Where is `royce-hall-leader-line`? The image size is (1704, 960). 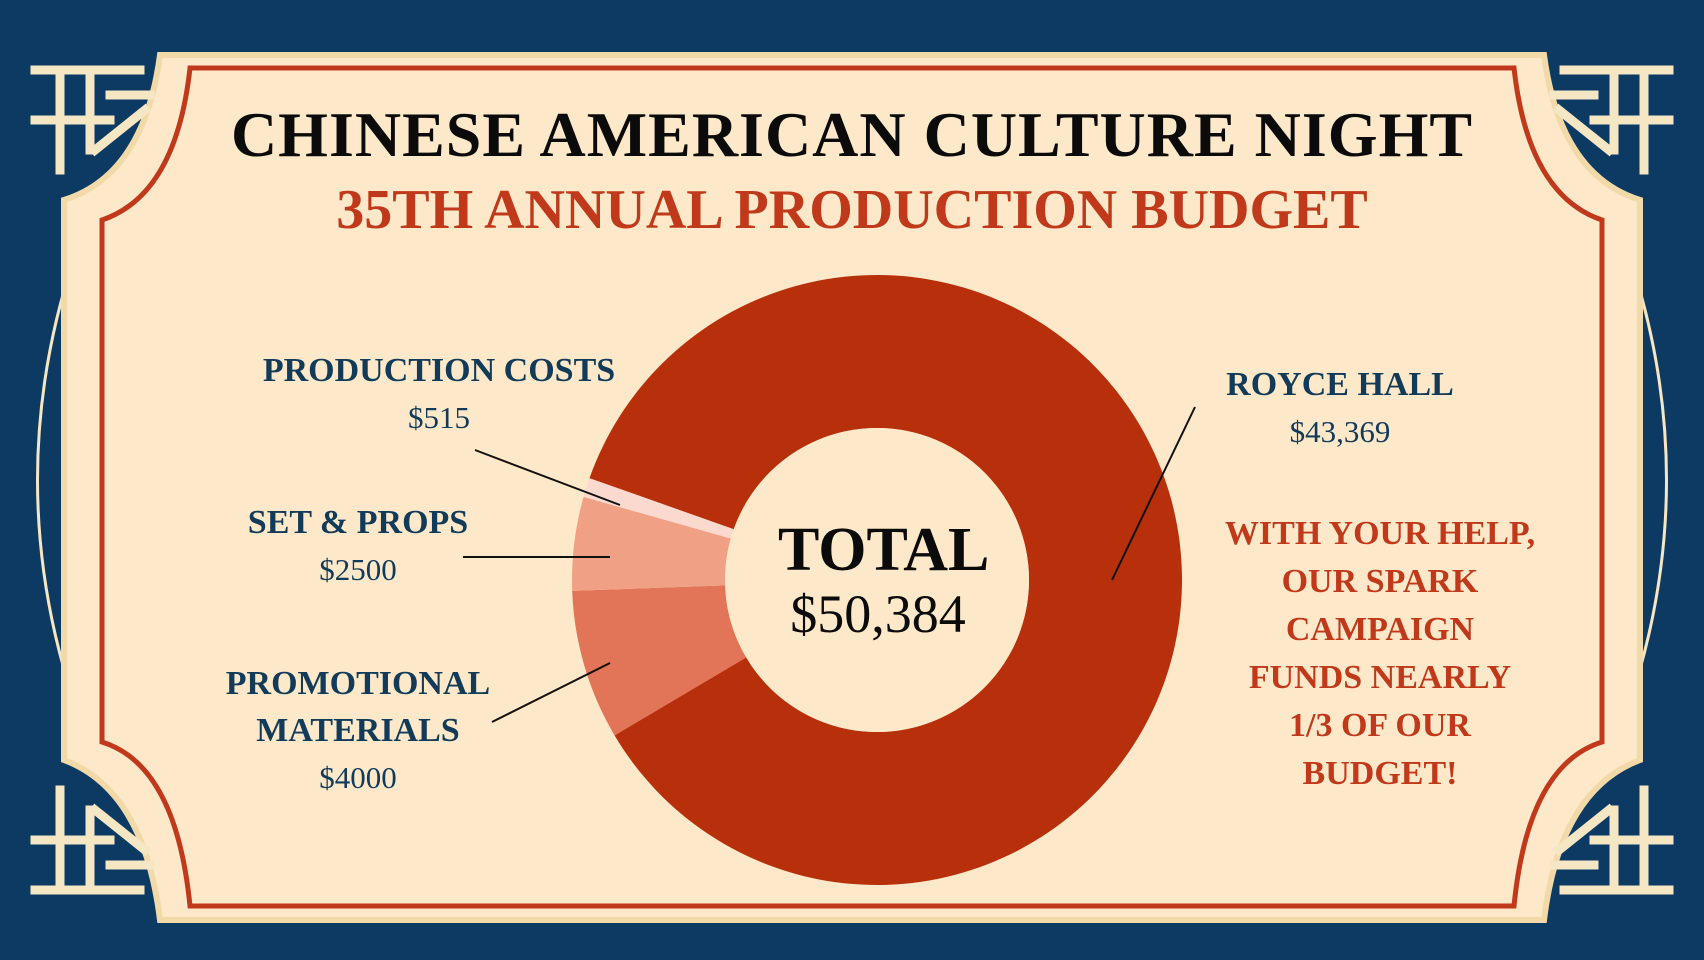 royce-hall-leader-line is located at coordinates (1153, 493).